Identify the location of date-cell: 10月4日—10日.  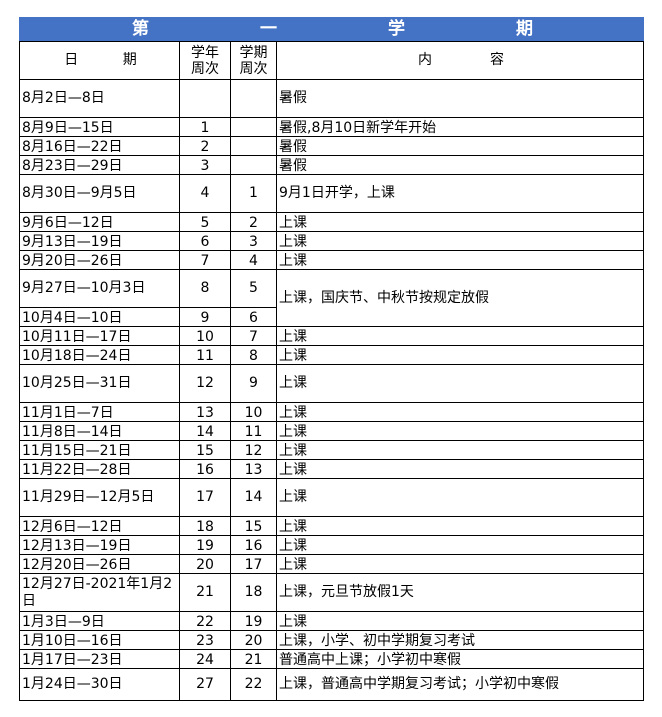
(99, 317).